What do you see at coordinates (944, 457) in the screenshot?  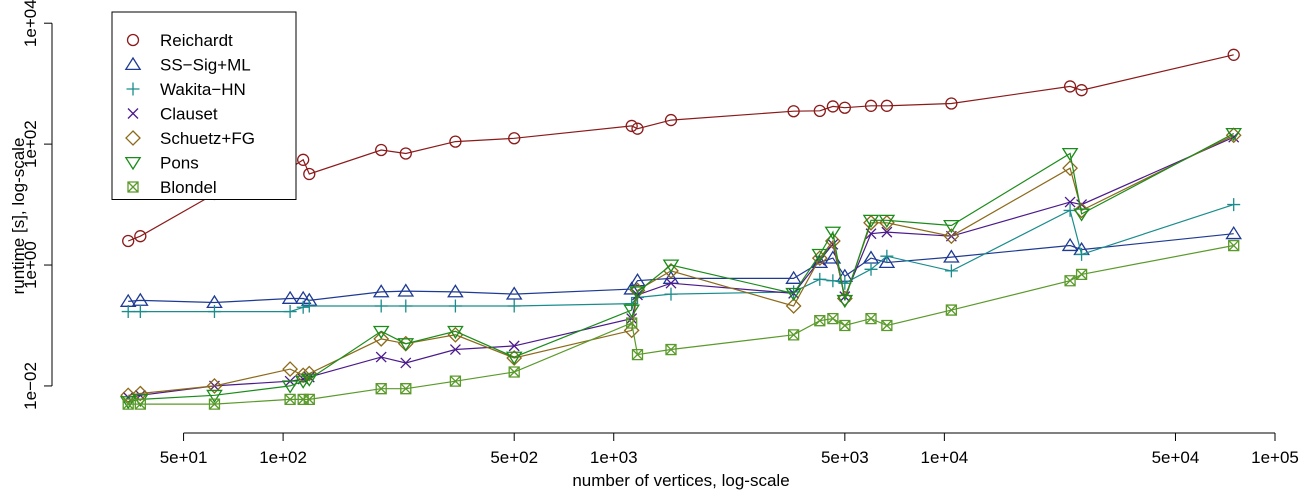 I see `x-tick-label: 1e+04` at bounding box center [944, 457].